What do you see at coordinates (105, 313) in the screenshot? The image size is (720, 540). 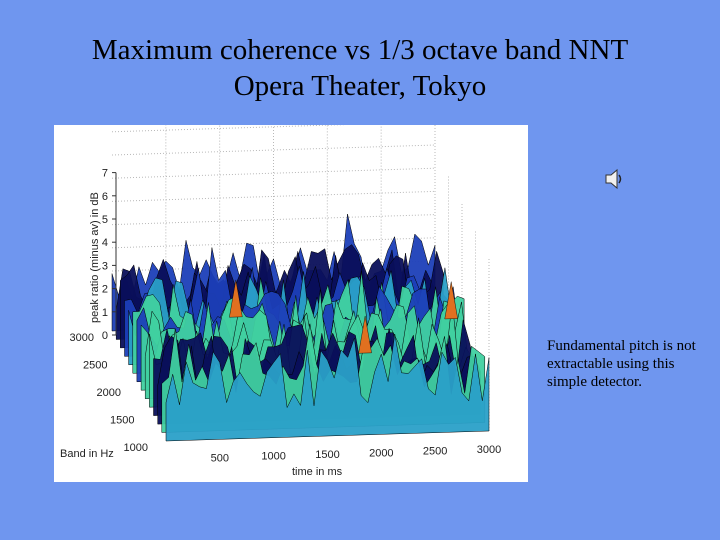 I see `z-tick-label: 1` at bounding box center [105, 313].